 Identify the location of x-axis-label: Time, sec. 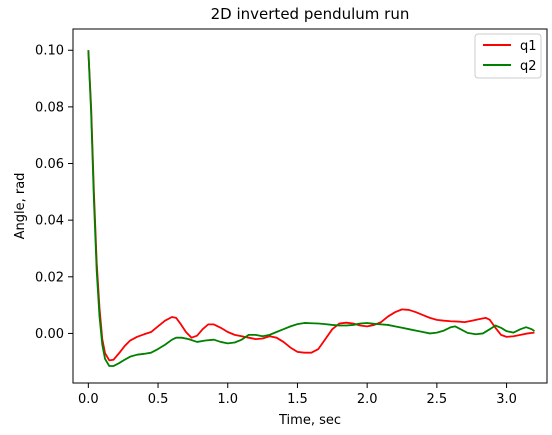
(309, 420).